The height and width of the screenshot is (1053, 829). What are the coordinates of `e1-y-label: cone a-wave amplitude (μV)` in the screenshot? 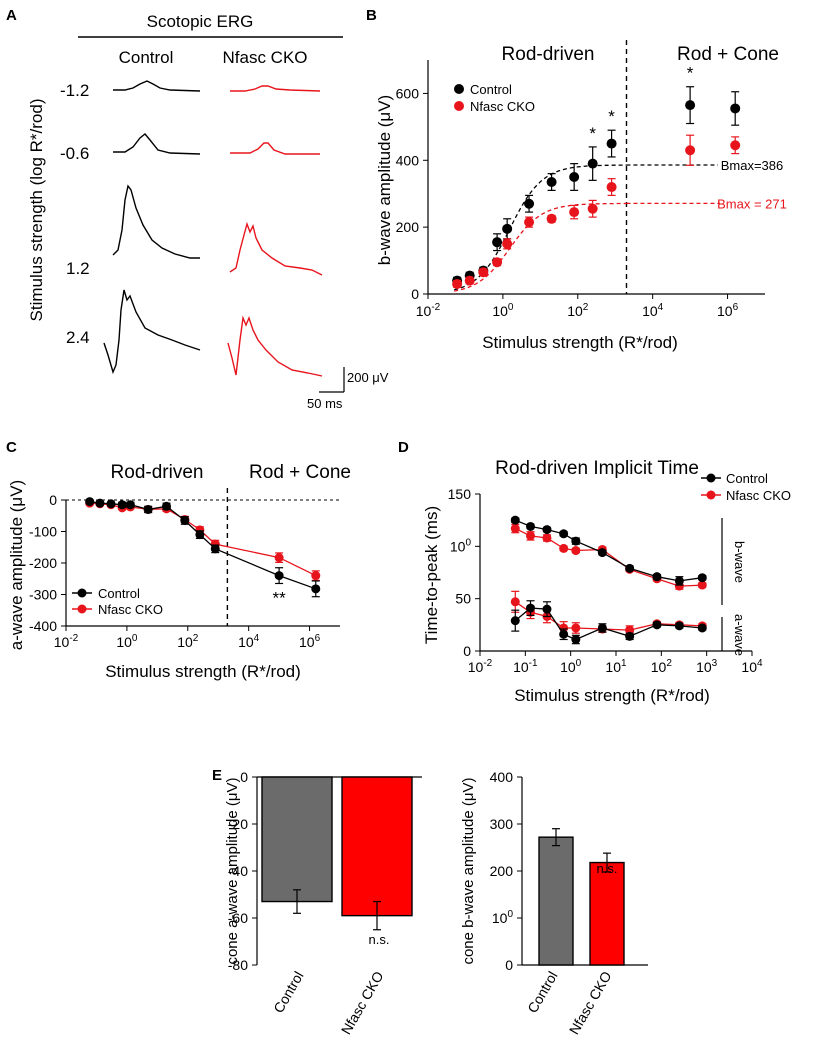 It's located at (232, 870).